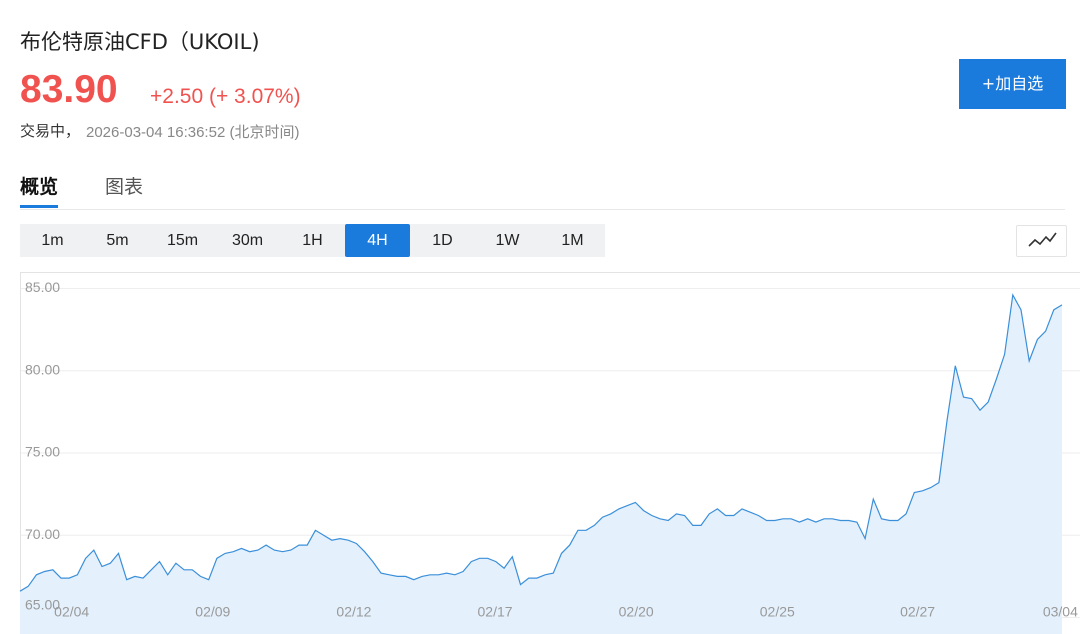  I want to click on chart-style-button, so click(1041, 241).